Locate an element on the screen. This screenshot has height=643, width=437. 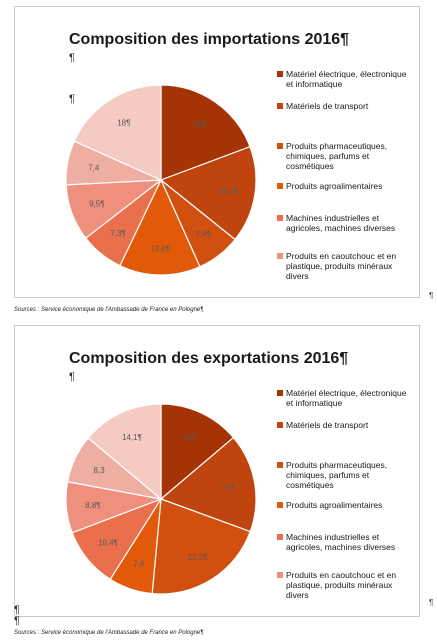
doc-pilcrow-2: ¶ is located at coordinates (17, 621).